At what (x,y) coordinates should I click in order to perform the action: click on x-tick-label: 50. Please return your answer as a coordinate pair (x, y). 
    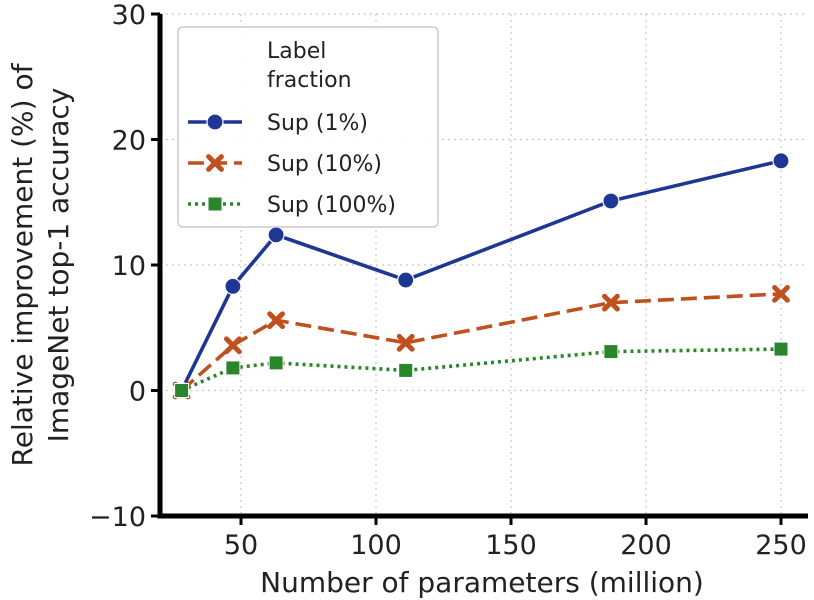
    Looking at the image, I should click on (241, 545).